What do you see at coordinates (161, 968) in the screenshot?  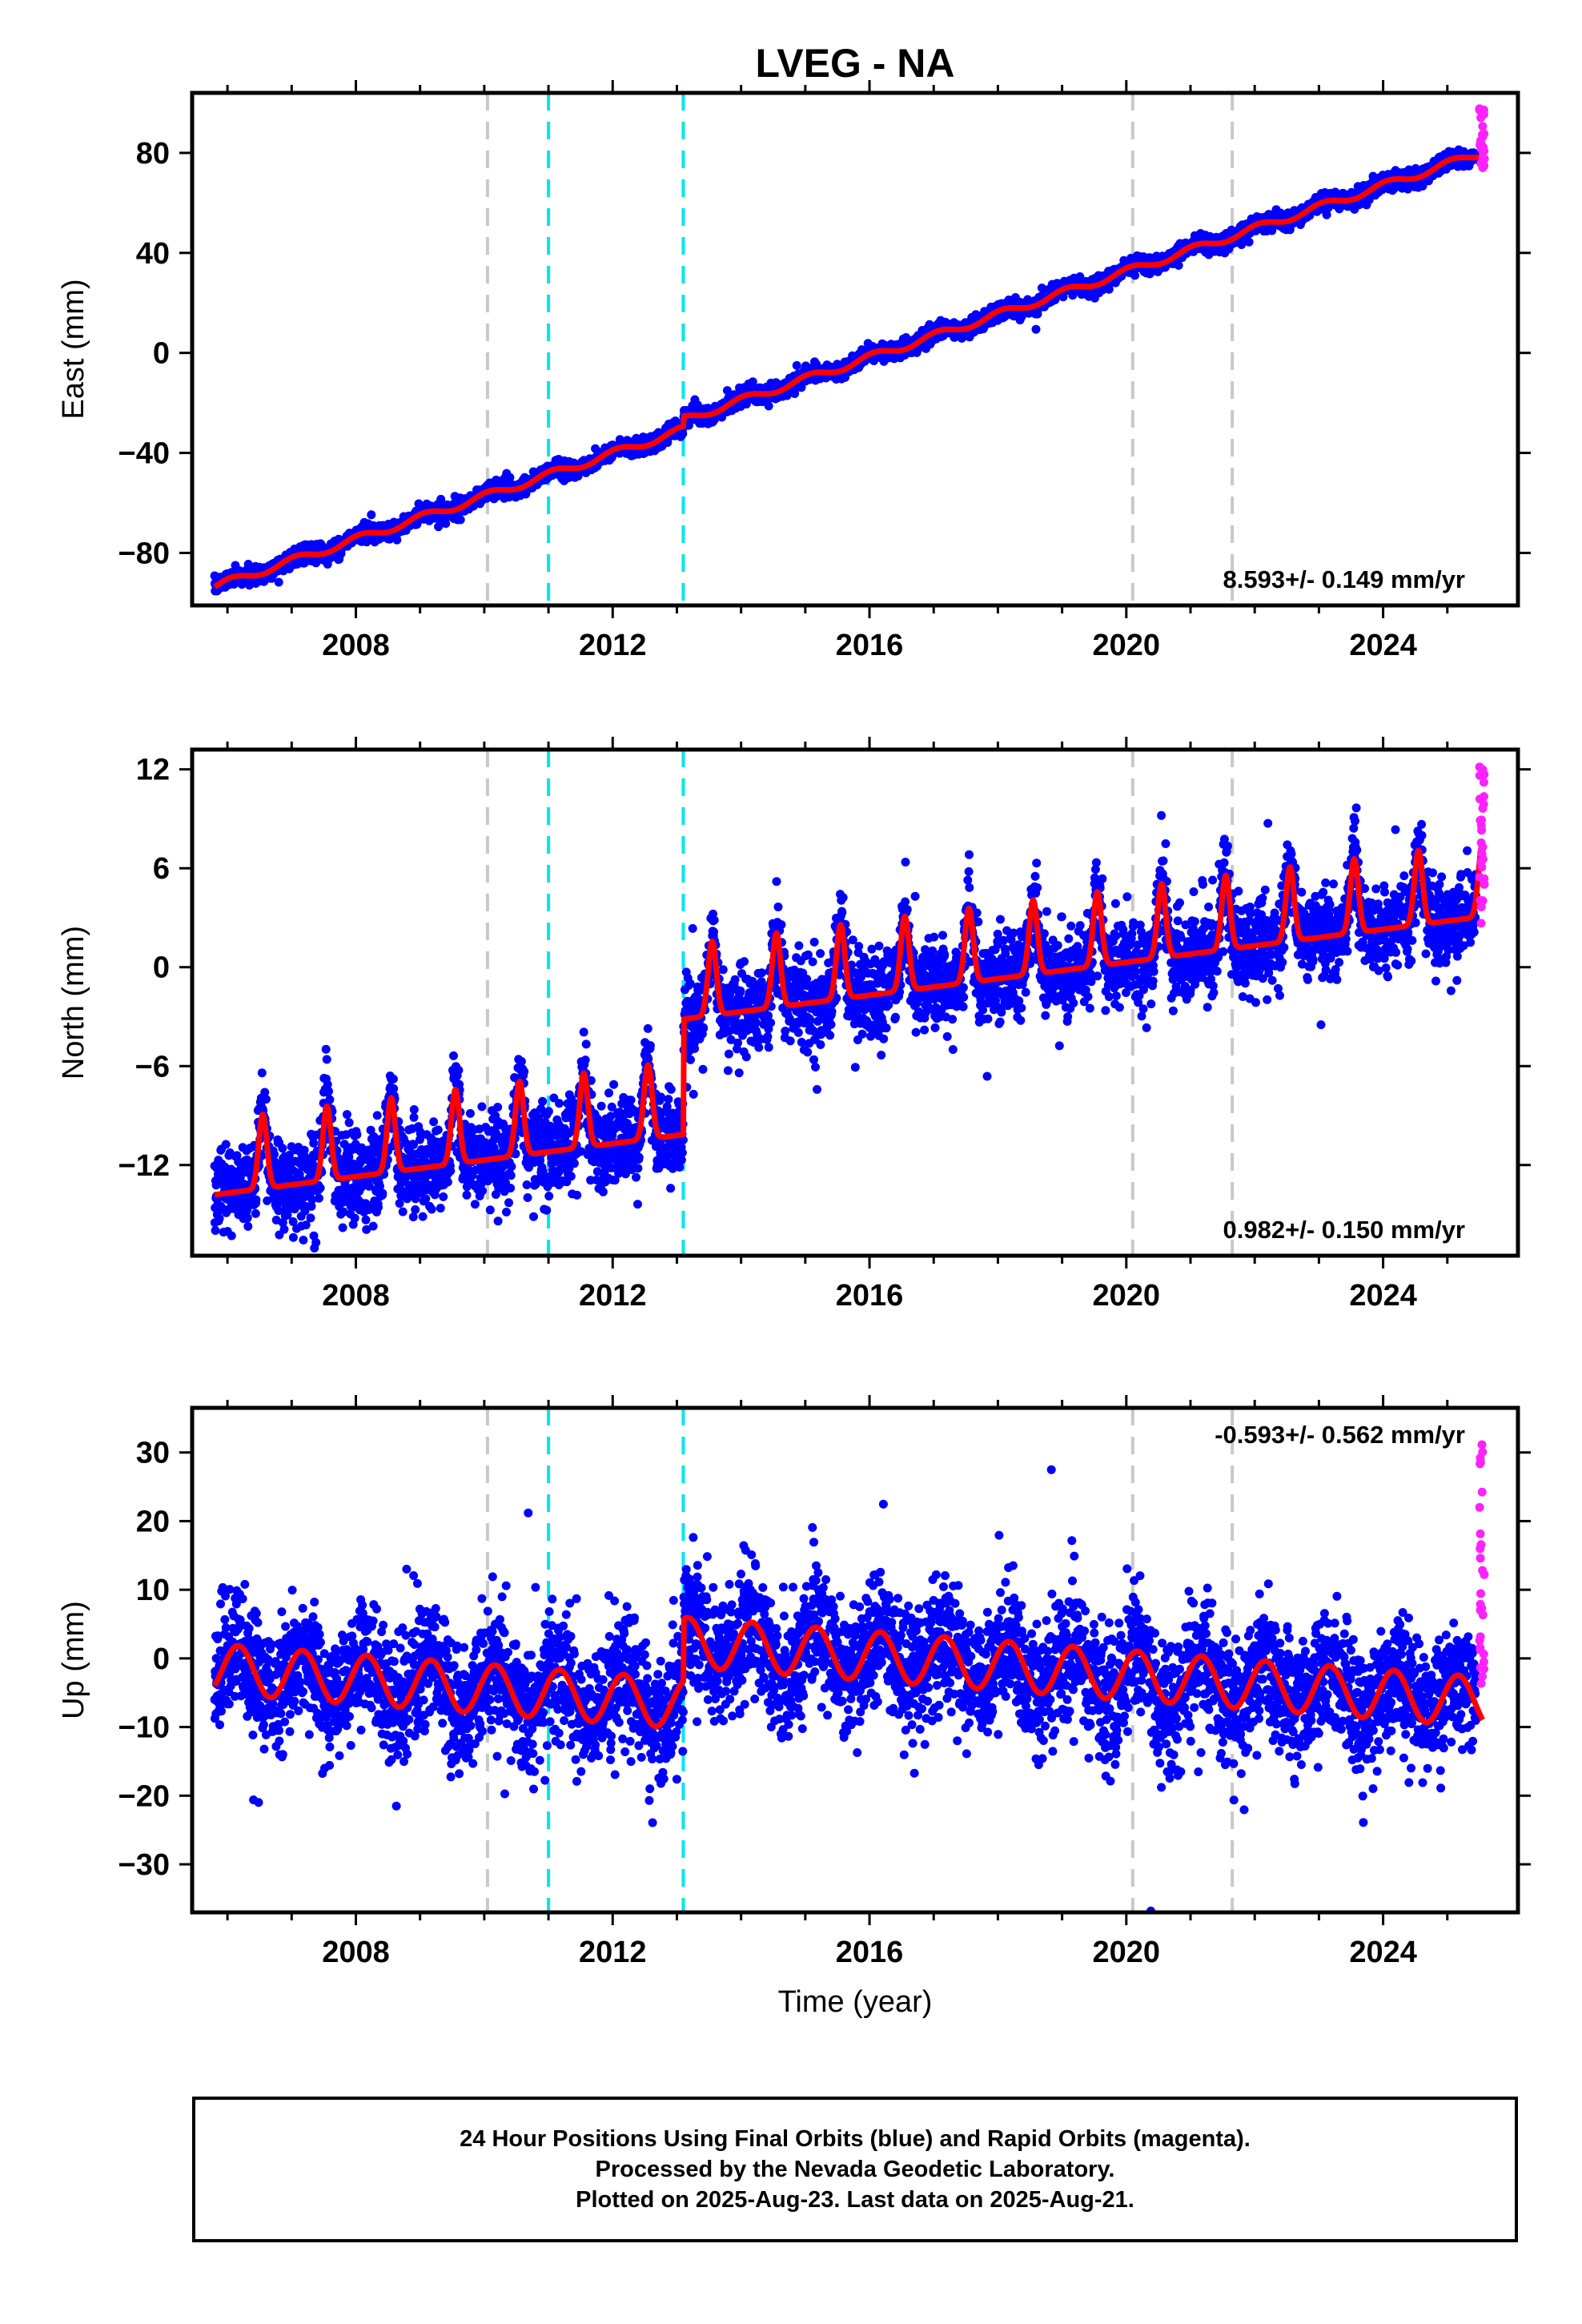 I see `y-tick-label-north-2: 0` at bounding box center [161, 968].